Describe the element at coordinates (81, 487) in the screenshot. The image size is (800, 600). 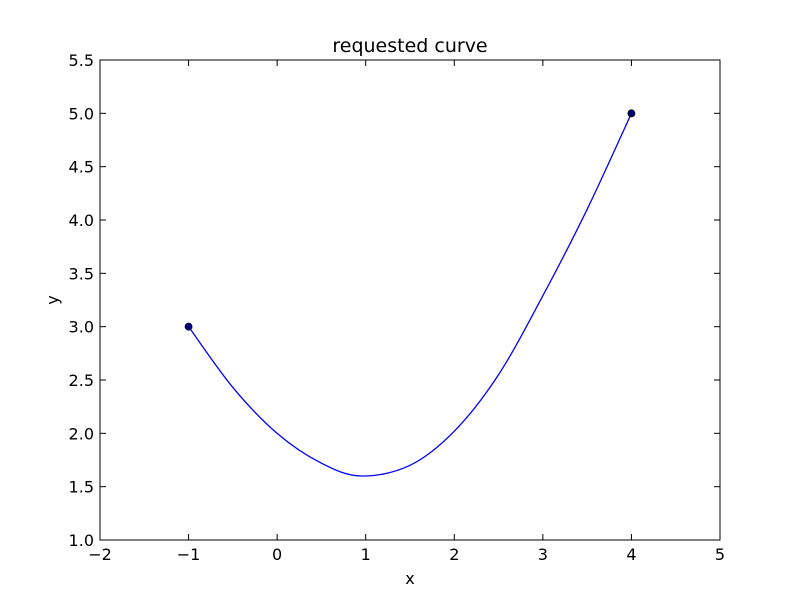
I see `y-tick-label: 1.5` at that location.